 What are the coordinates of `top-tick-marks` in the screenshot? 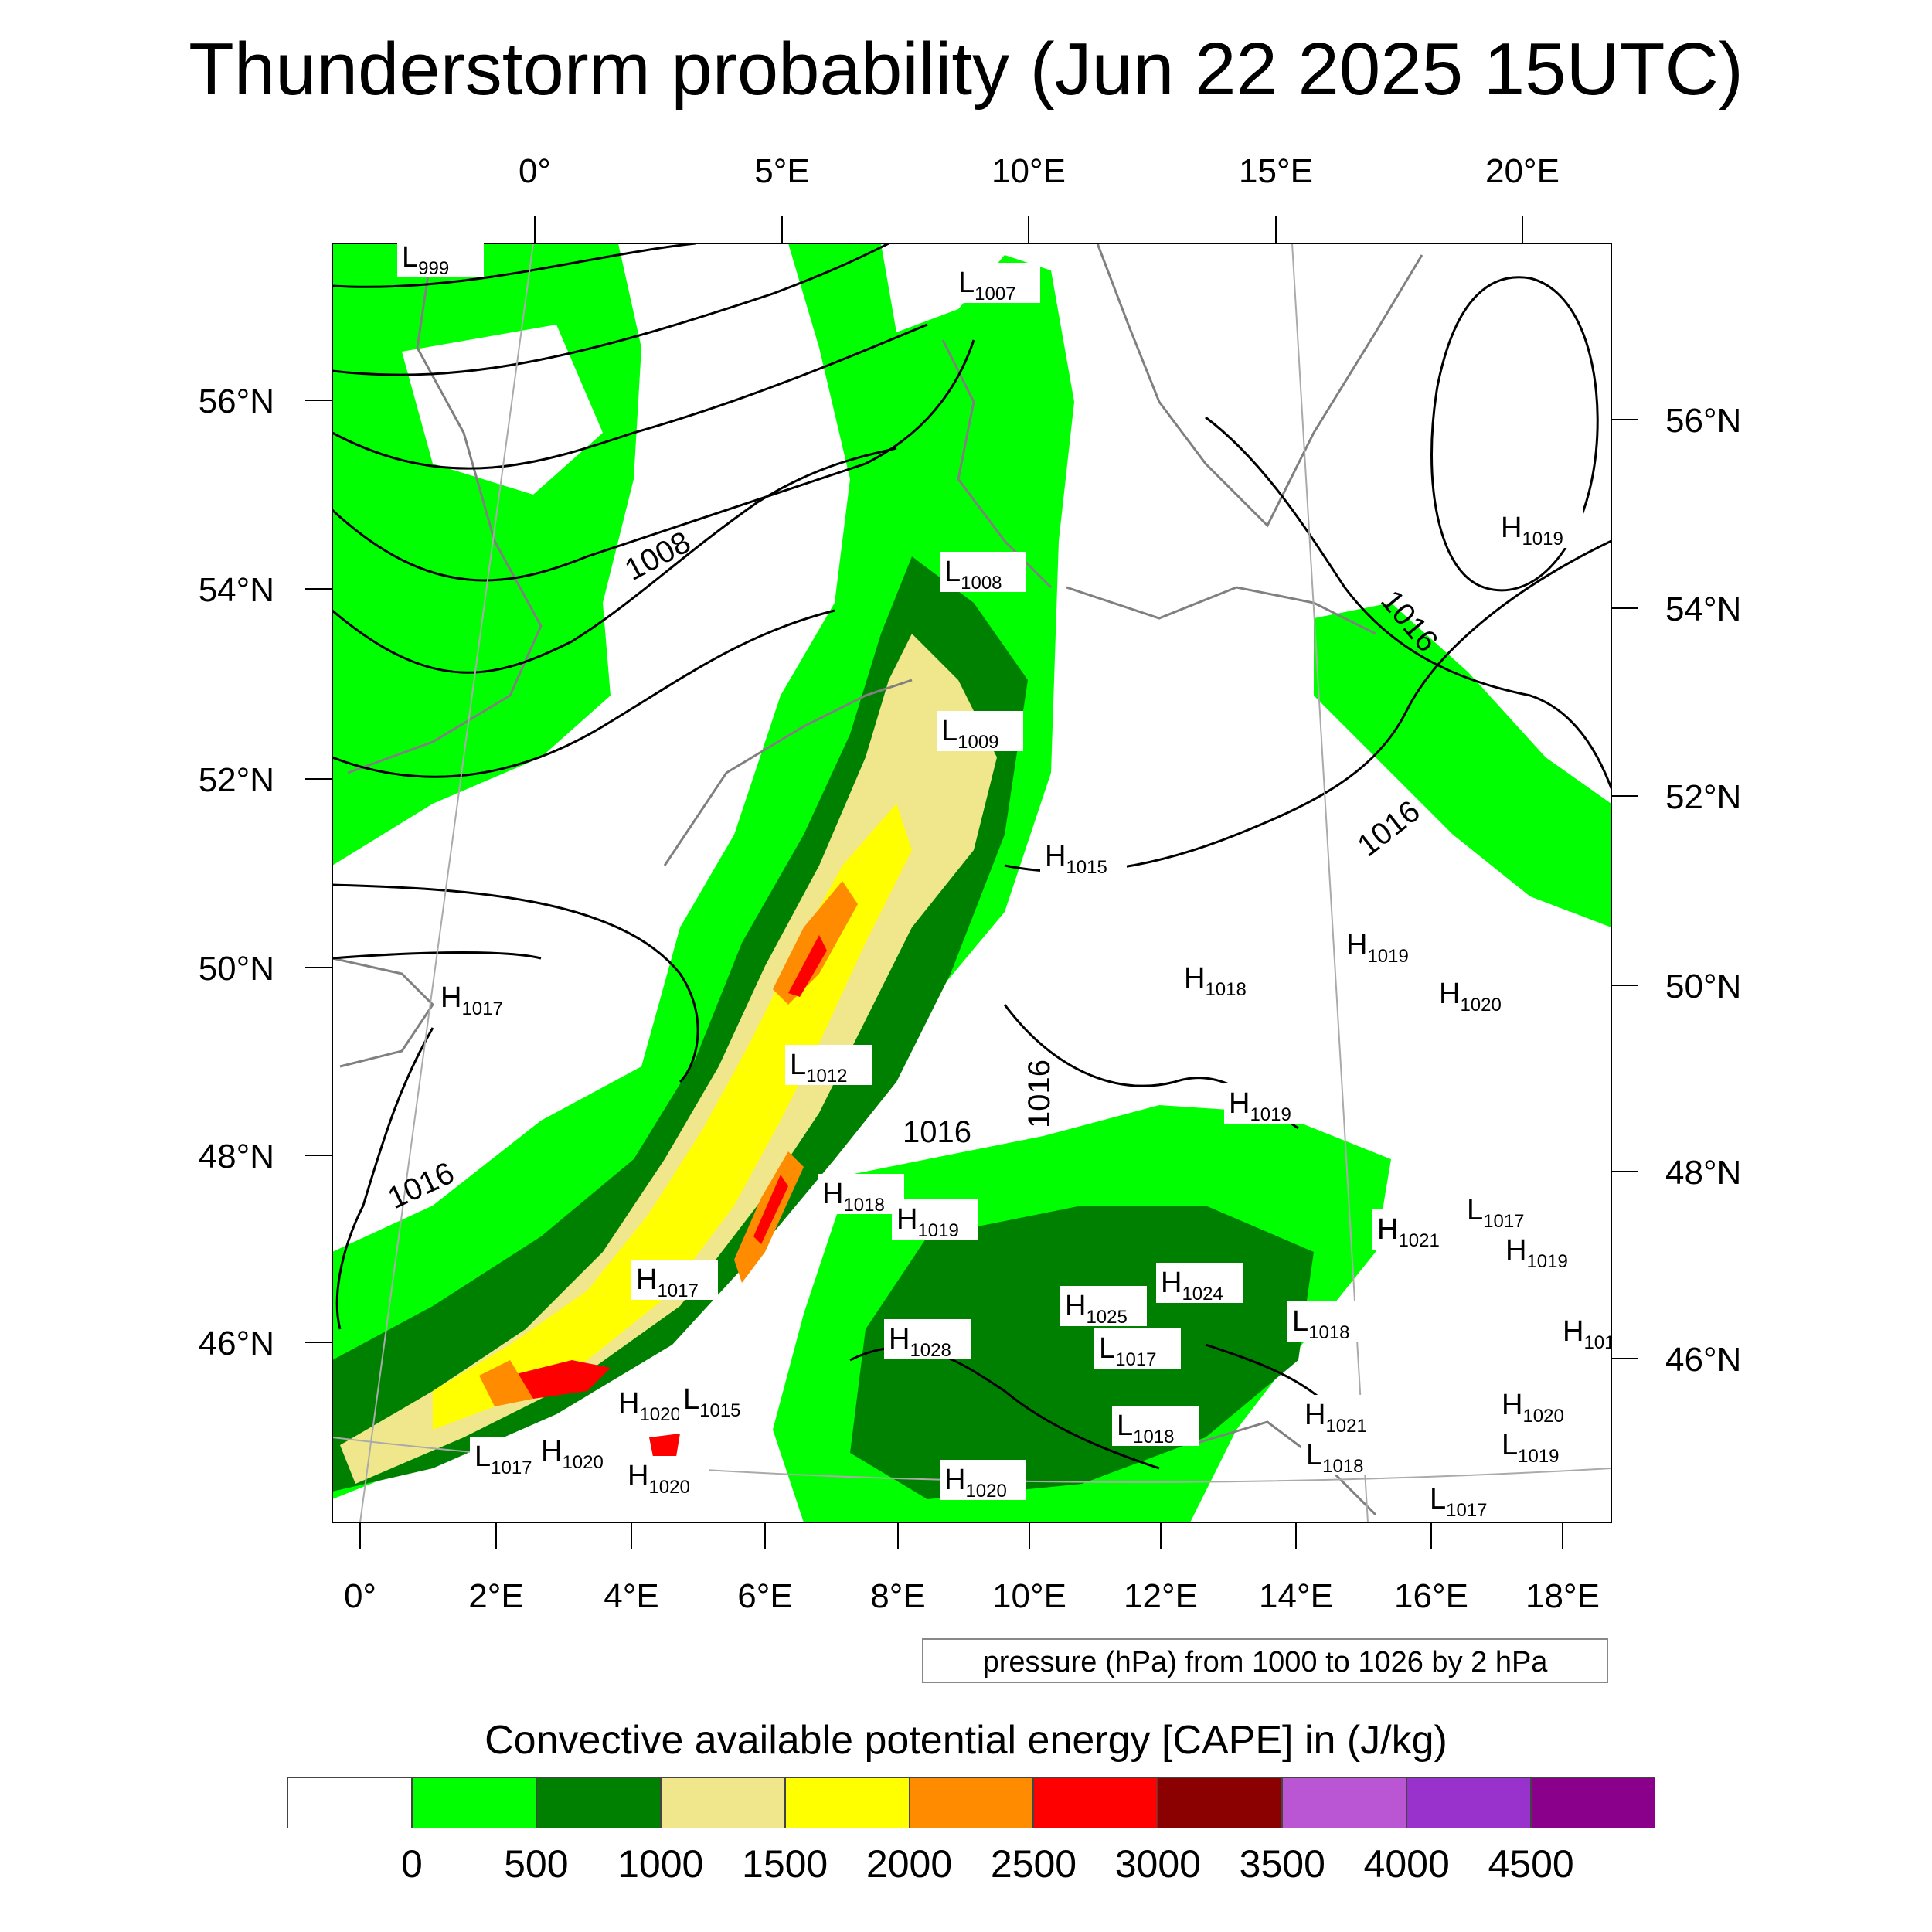 It's located at (1028, 230).